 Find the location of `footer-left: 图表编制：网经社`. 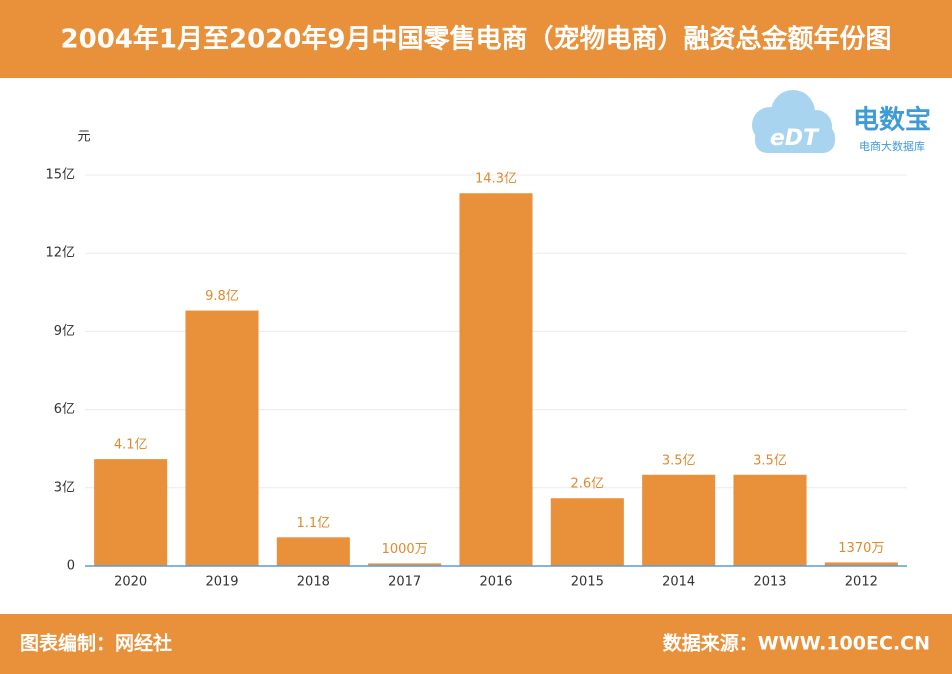

footer-left: 图表编制：网经社 is located at coordinates (96, 643).